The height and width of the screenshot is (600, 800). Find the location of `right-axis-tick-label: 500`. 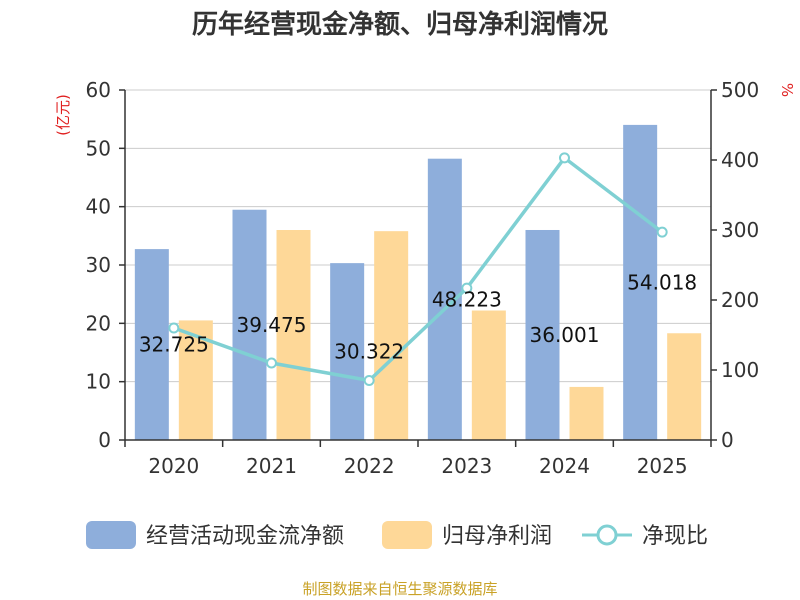

right-axis-tick-label: 500 is located at coordinates (740, 90).